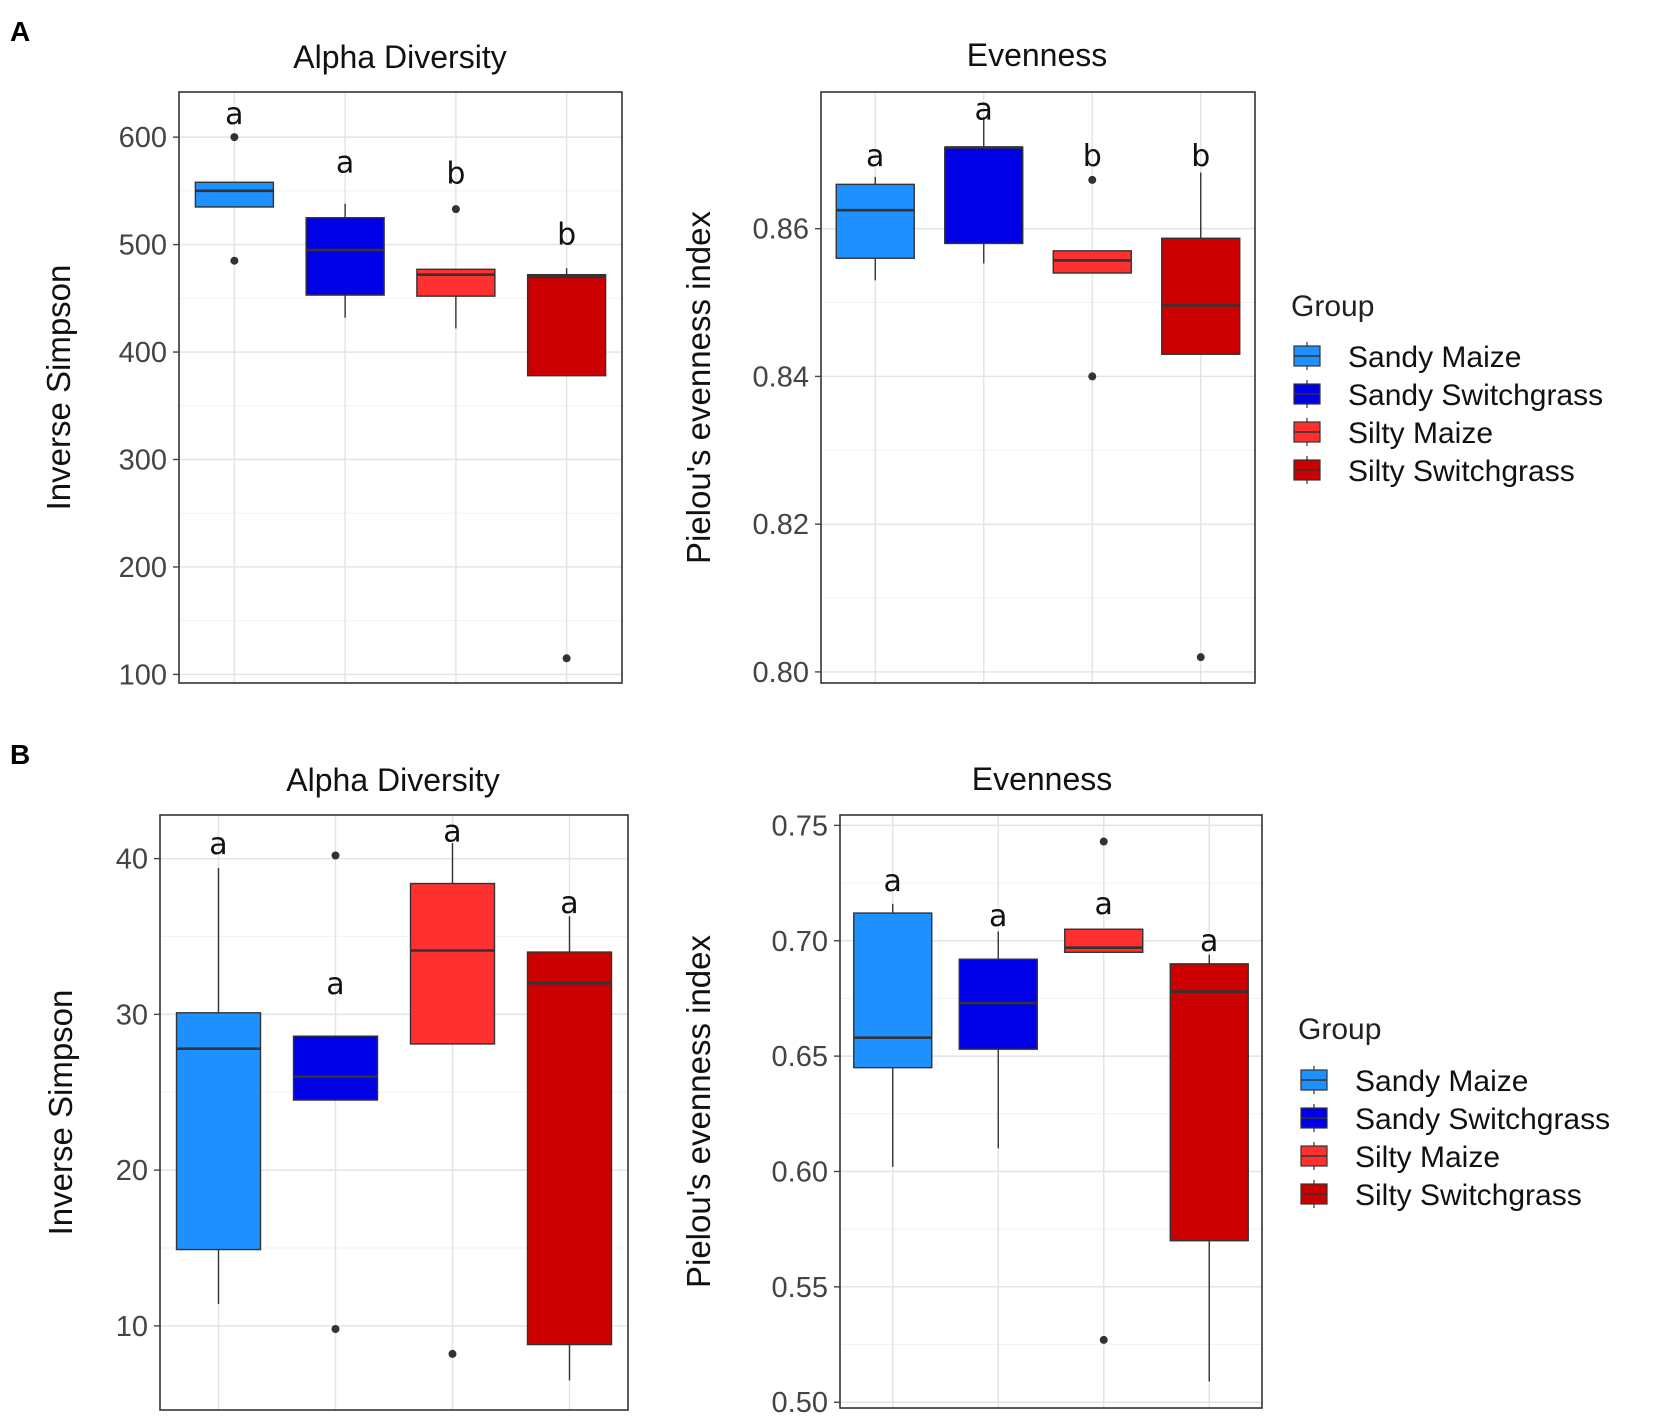  Describe the element at coordinates (781, 377) in the screenshot. I see `y-tick-label: 0.84` at that location.